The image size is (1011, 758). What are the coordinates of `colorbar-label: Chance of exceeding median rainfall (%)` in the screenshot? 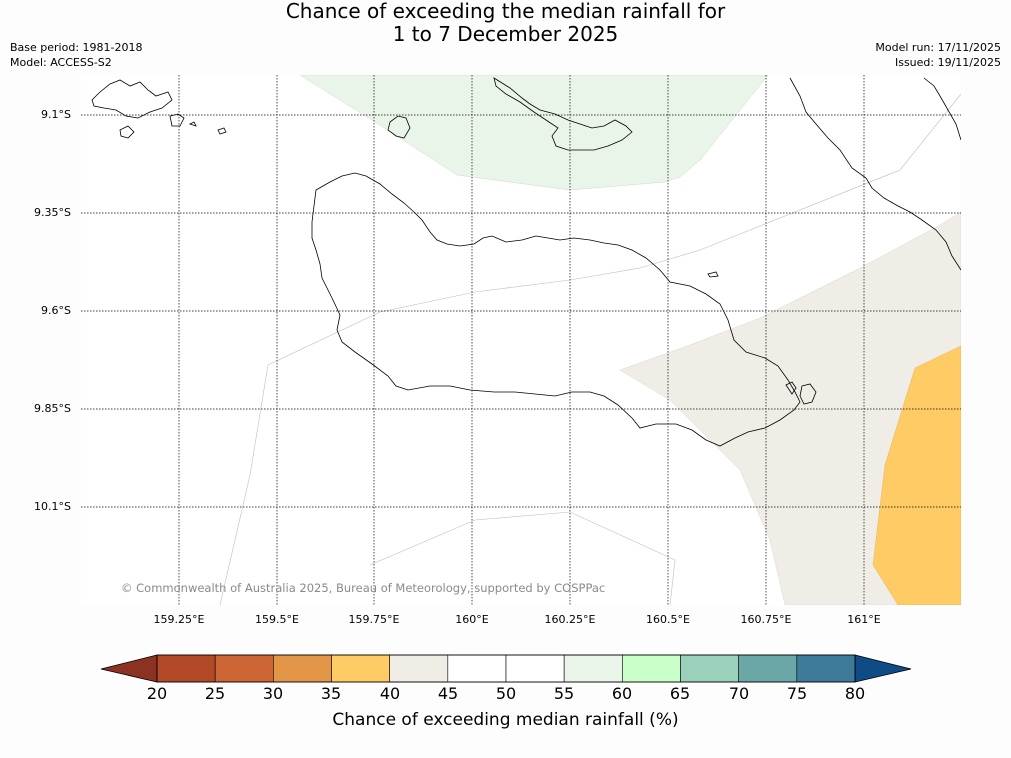 It's located at (505, 720).